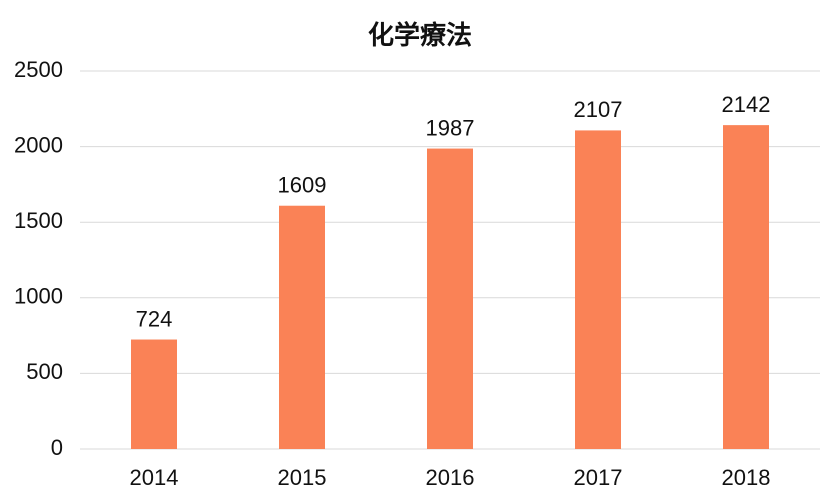  What do you see at coordinates (598, 477) in the screenshot?
I see `x-tick-label: 2017` at bounding box center [598, 477].